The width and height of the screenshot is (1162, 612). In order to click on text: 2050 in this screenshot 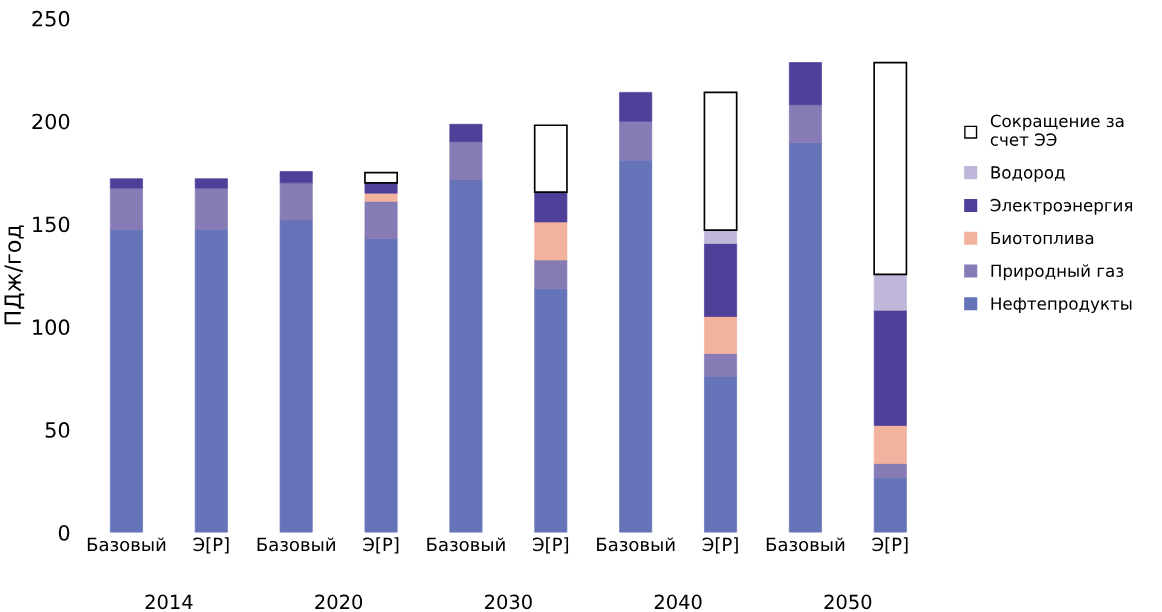, I will do `click(848, 602)`.